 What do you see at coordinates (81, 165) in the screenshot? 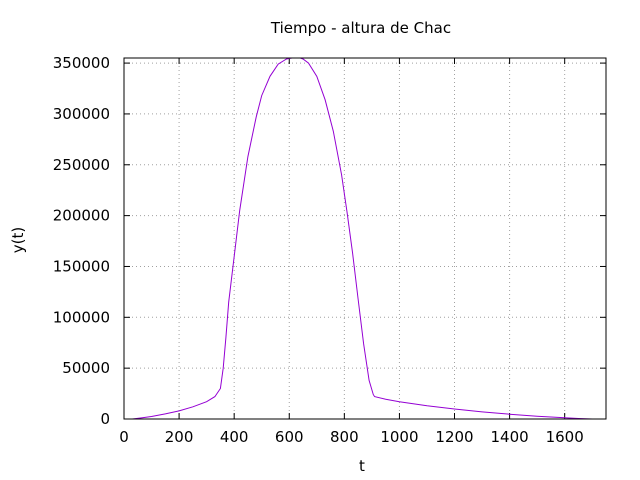
I see `y-tick-label: 250000` at bounding box center [81, 165].